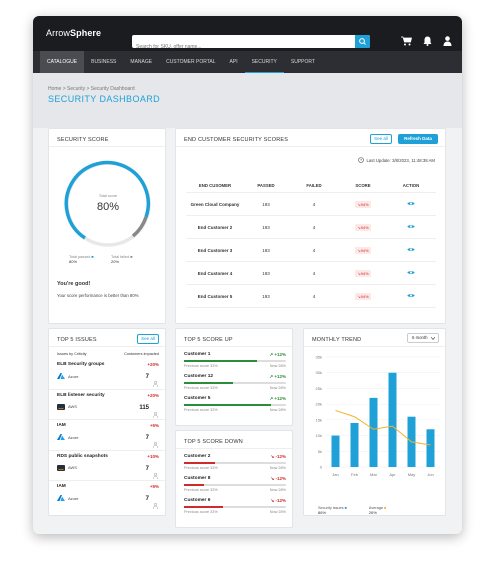  I want to click on y-tick-label: 5k, so click(320, 451).